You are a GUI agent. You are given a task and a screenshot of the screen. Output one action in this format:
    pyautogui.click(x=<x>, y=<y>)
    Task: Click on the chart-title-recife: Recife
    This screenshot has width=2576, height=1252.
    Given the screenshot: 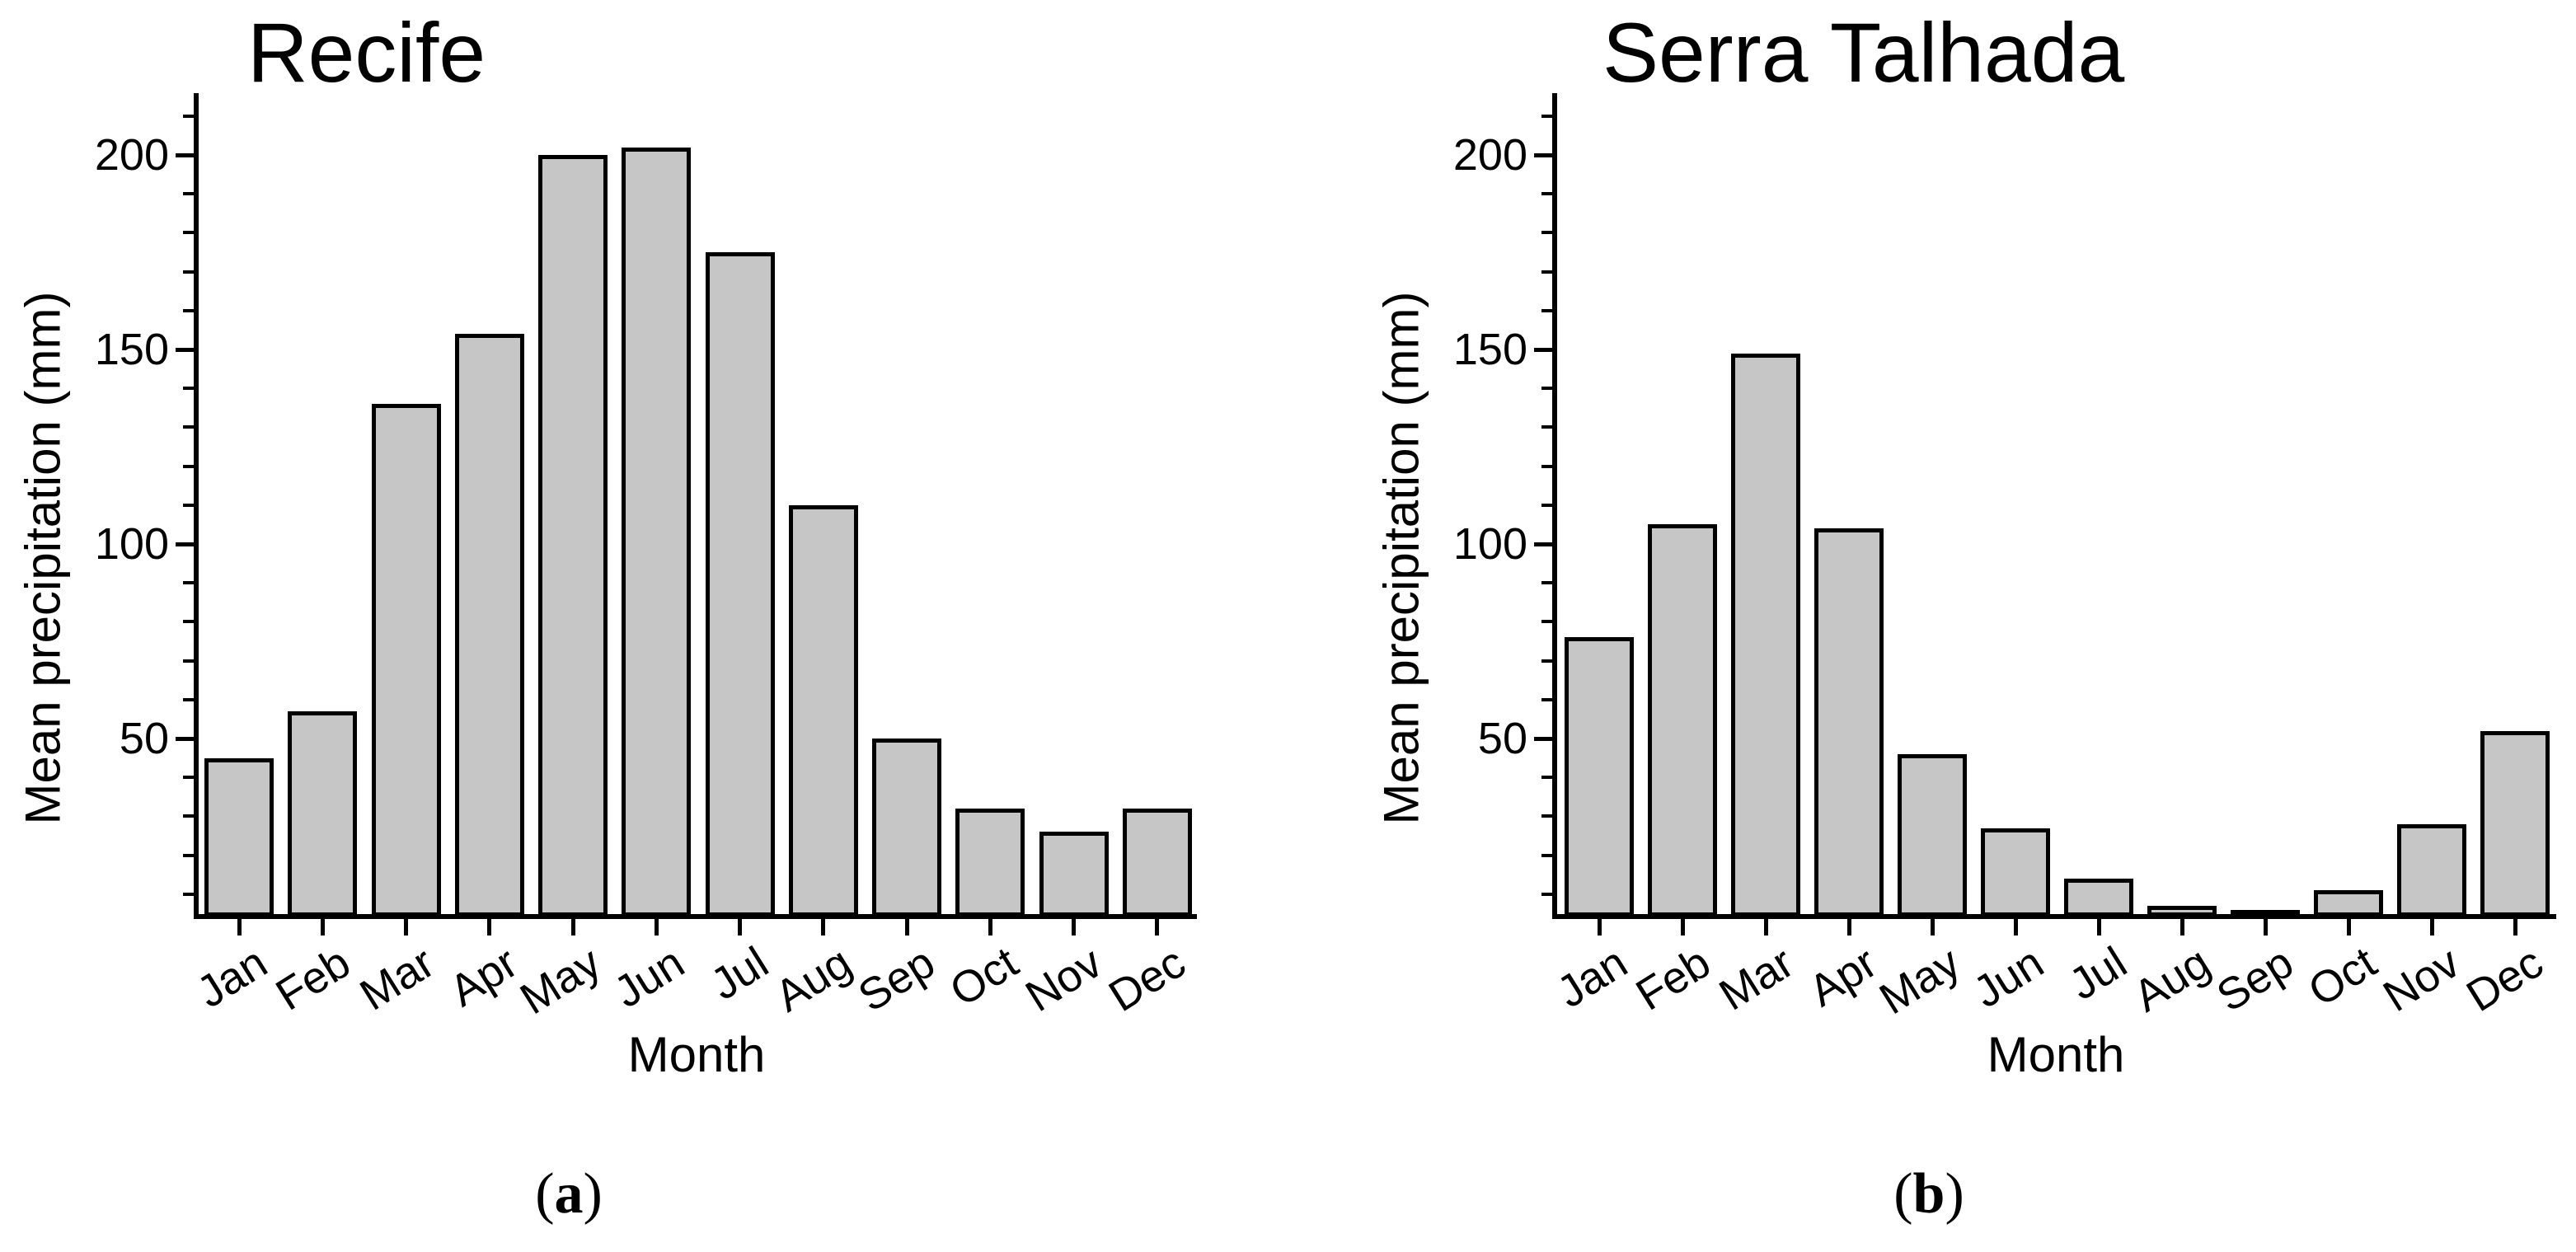 What is the action you would take?
    pyautogui.click(x=366, y=53)
    